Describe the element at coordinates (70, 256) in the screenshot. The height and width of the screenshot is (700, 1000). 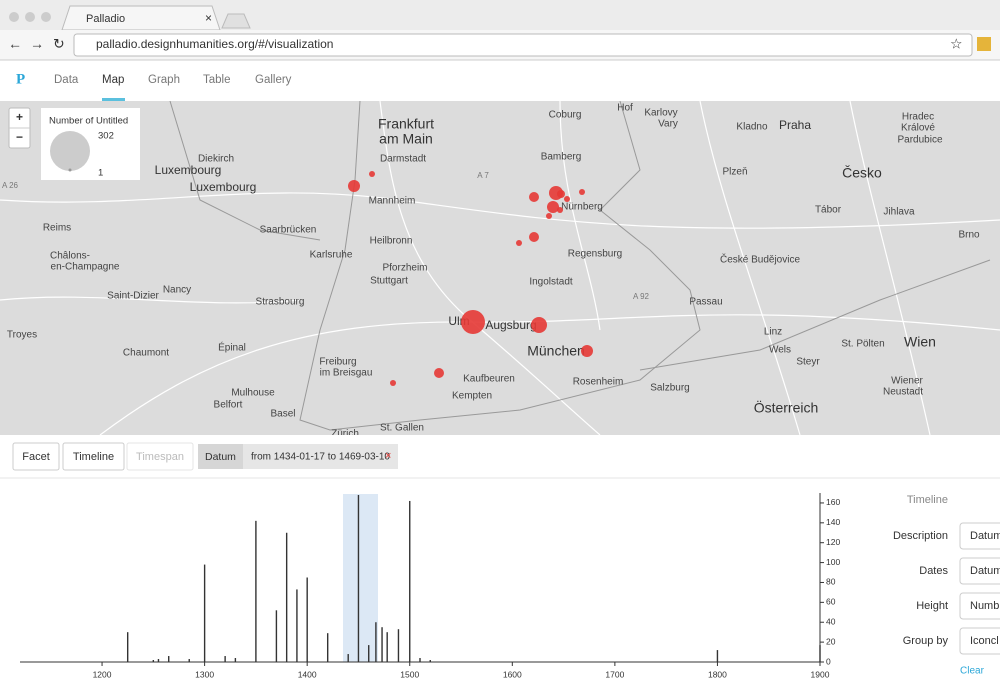
I see `map-label: Châlons-` at that location.